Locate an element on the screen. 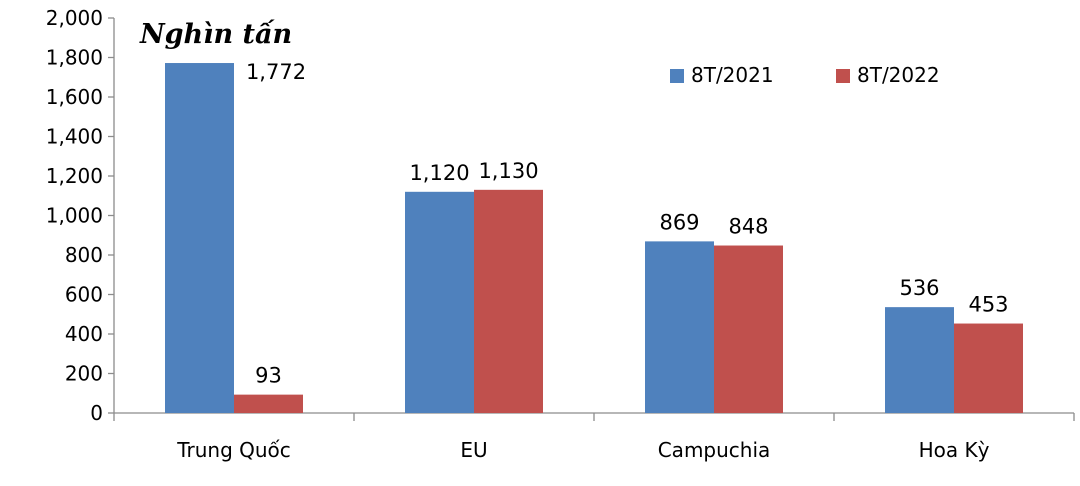  y-tick-label: 200 is located at coordinates (84, 374).